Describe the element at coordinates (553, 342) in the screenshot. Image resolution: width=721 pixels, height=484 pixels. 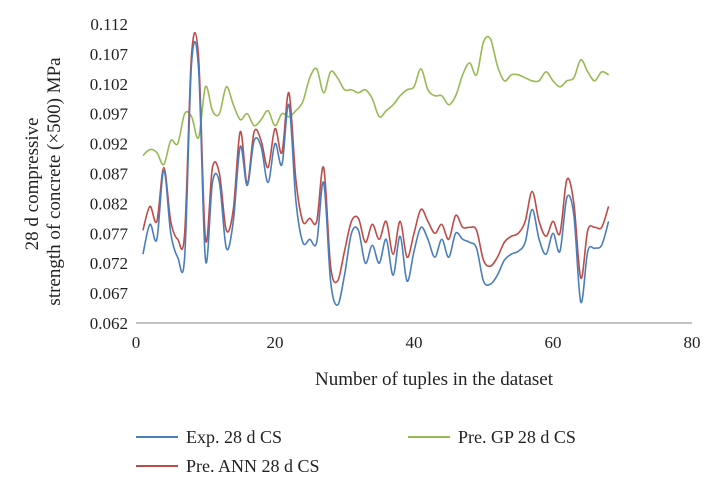
I see `x-tick-label: 60` at that location.